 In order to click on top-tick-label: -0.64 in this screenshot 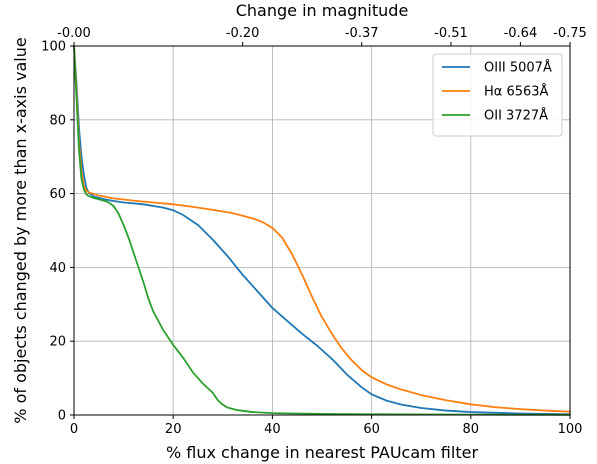, I will do `click(521, 33)`.